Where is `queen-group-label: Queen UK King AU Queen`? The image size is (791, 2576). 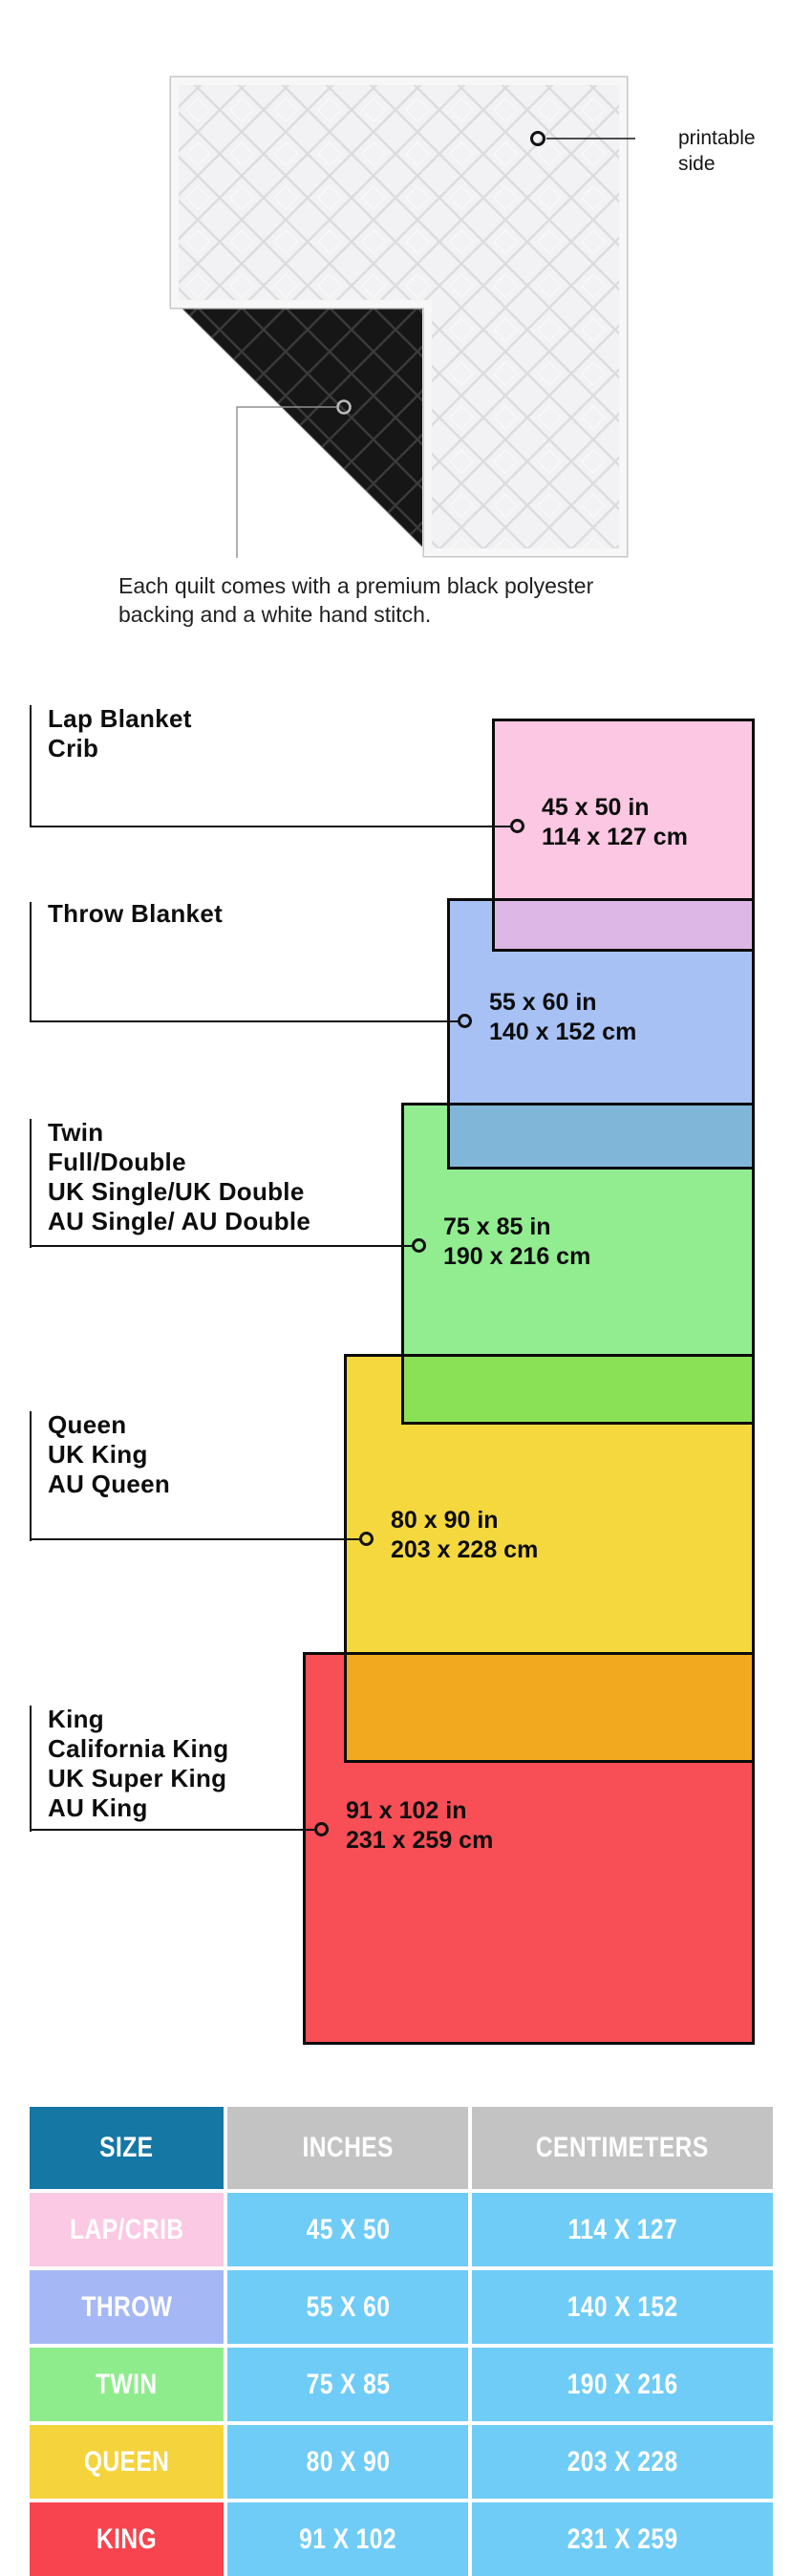
queen-group-label: Queen UK King AU Queen is located at coordinates (109, 1454).